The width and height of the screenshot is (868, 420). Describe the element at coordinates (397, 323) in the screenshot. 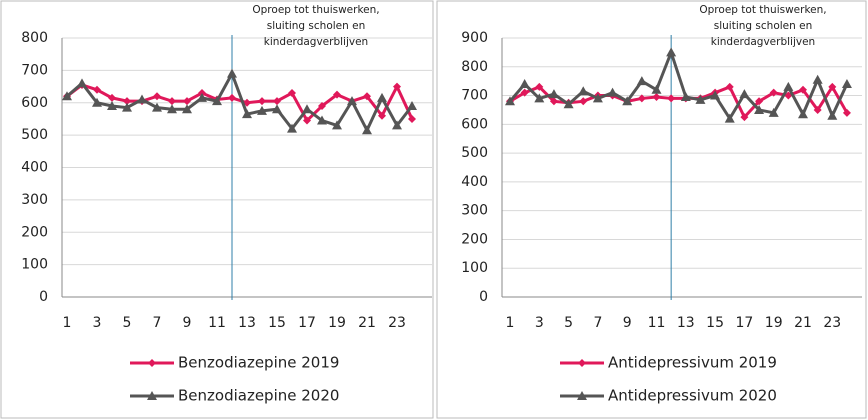

I see `x-tick-label: 23` at that location.